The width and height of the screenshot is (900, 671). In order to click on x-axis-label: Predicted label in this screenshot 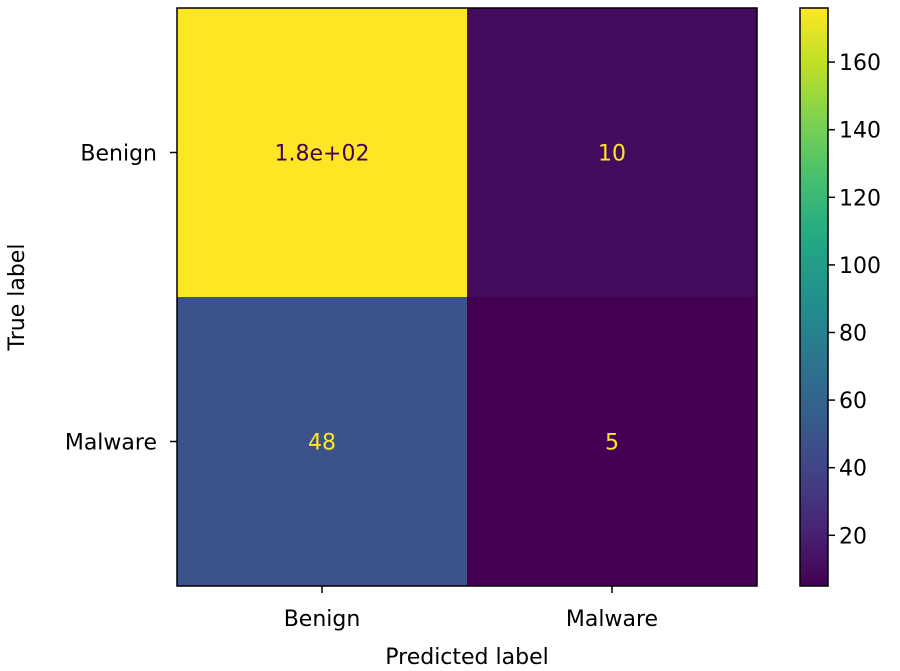, I will do `click(466, 657)`.